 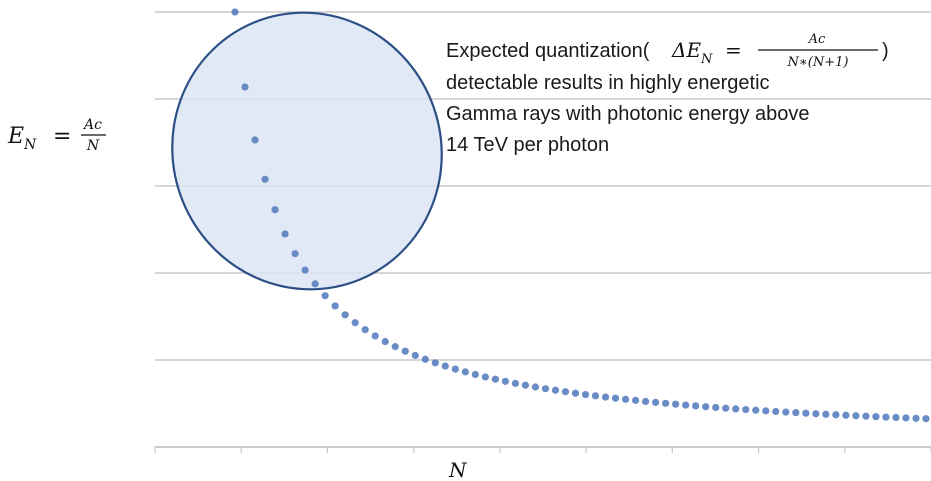 What do you see at coordinates (818, 62) in the screenshot?
I see `annotation-denominator: N∗(N+1)` at bounding box center [818, 62].